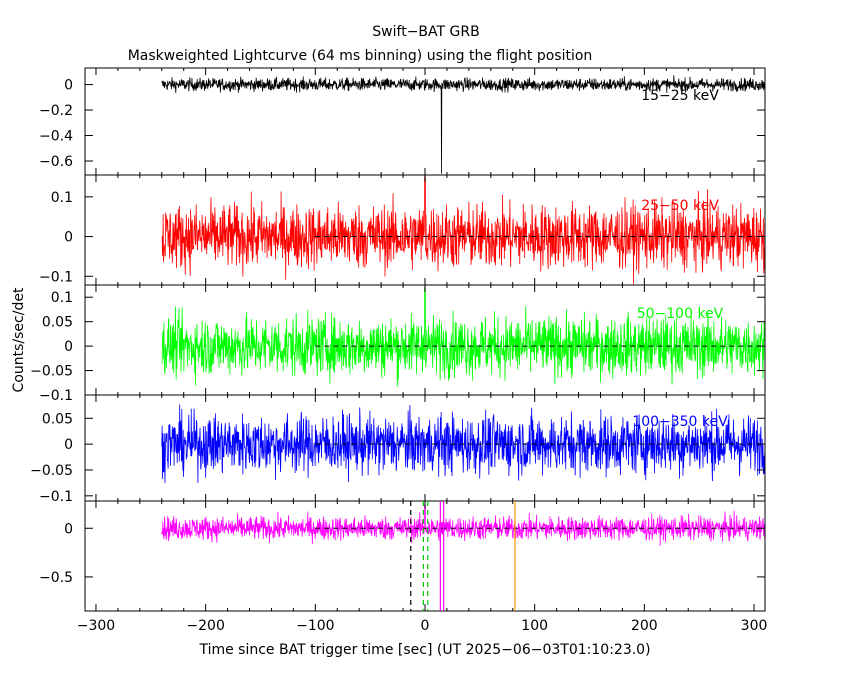  What do you see at coordinates (425, 556) in the screenshot?
I see `panel-frame` at bounding box center [425, 556].